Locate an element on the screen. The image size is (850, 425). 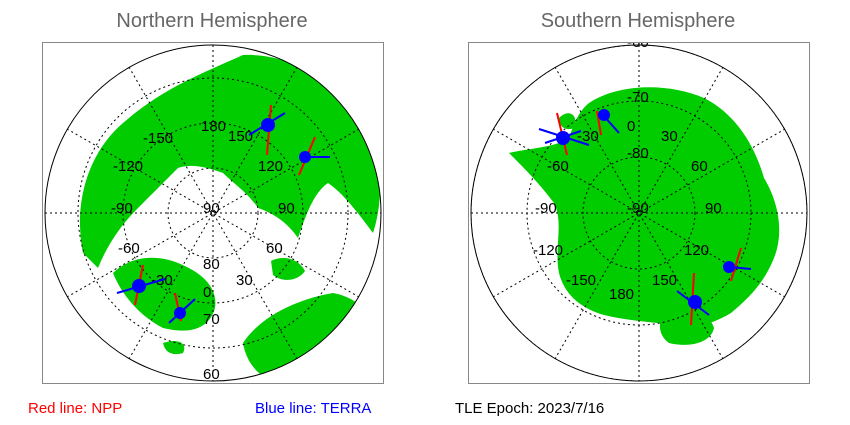
north-title: Northern Hemisphere is located at coordinates (212, 21).